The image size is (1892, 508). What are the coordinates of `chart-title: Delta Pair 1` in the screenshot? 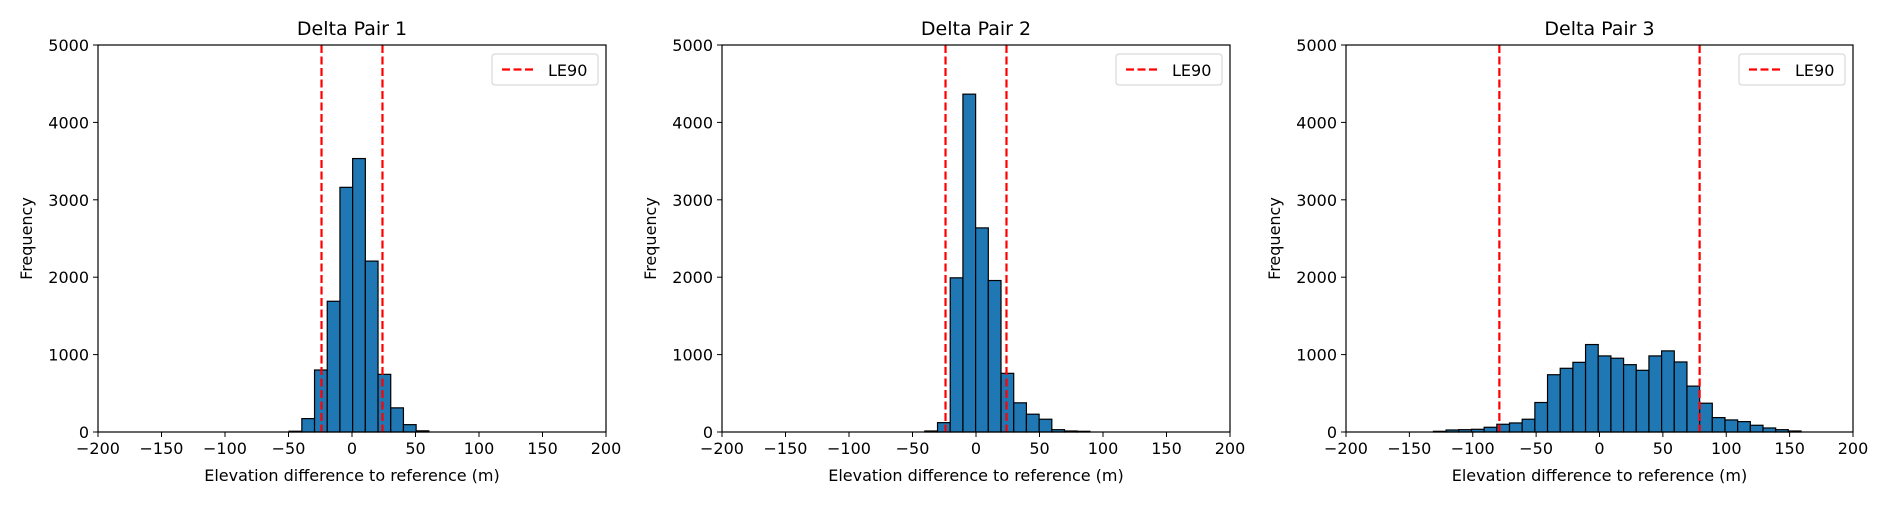 It's located at (352, 29).